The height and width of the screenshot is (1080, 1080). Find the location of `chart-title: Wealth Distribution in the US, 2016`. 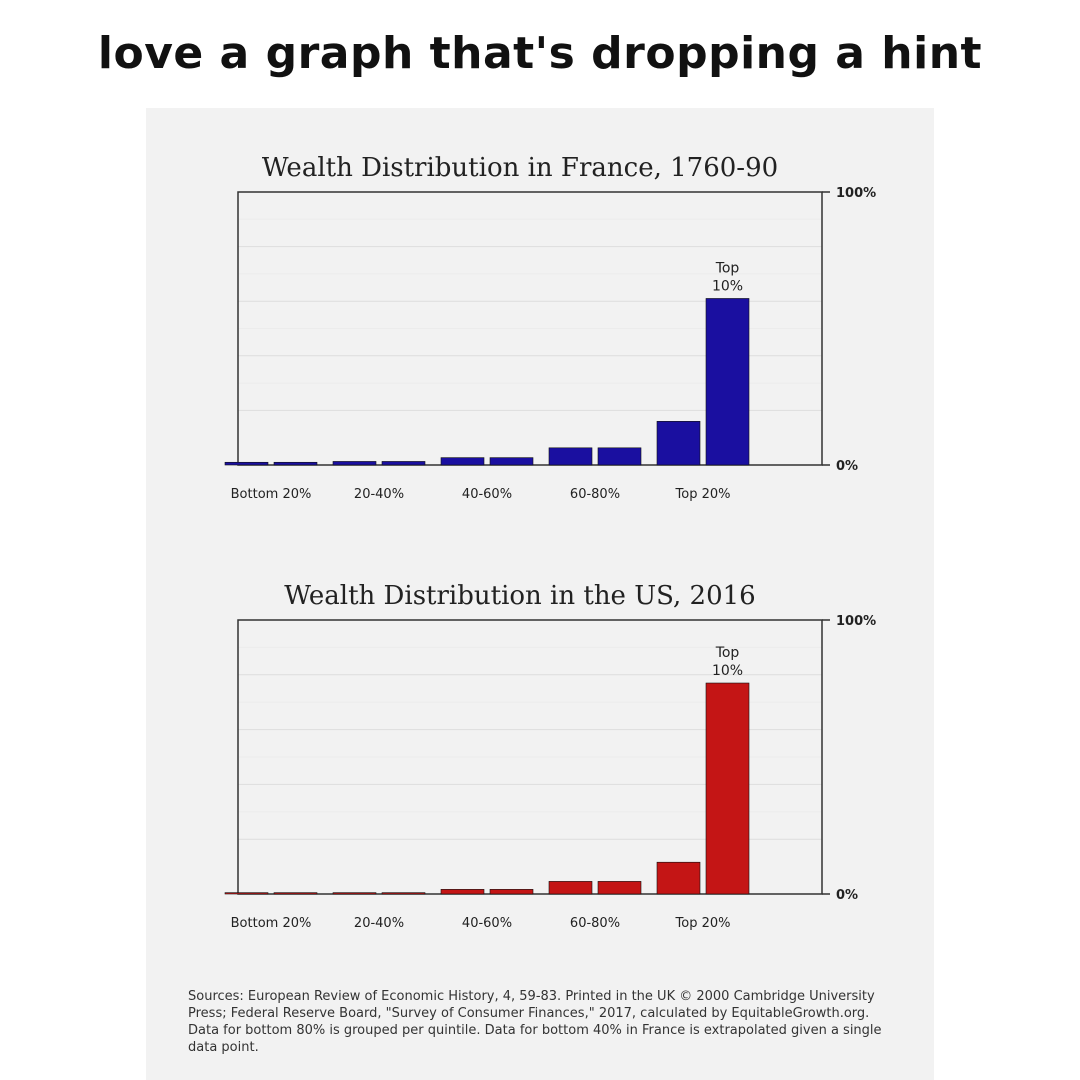

chart-title: Wealth Distribution in the US, 2016 is located at coordinates (519, 596).